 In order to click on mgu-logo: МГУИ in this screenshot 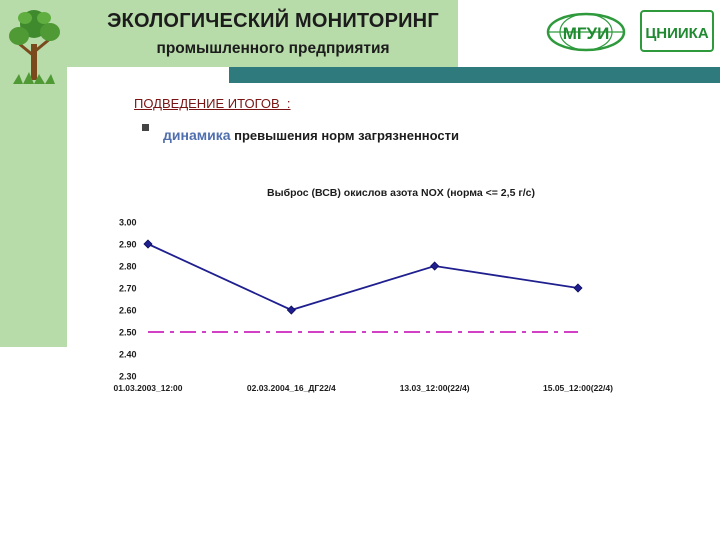, I will do `click(586, 32)`.